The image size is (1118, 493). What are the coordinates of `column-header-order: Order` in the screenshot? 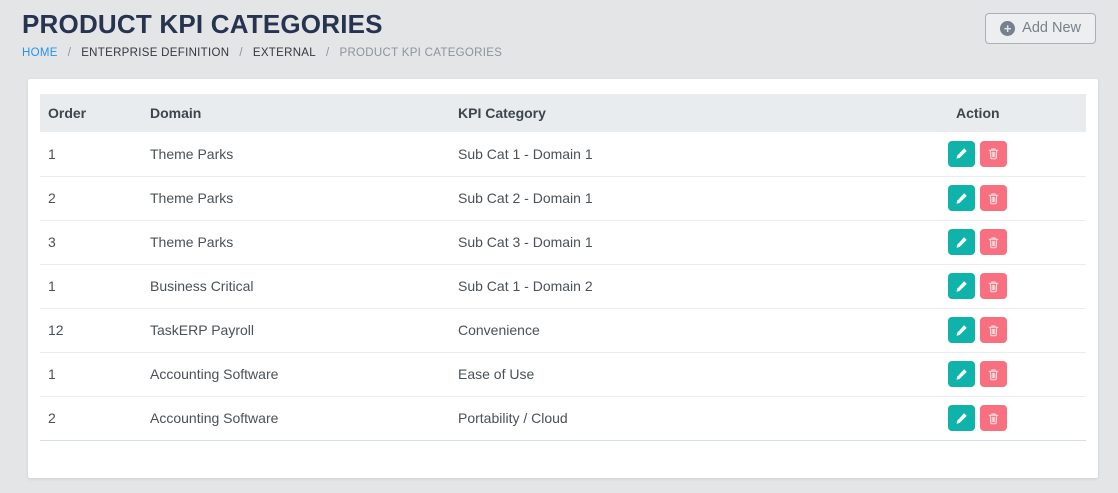 It's located at (91, 113).